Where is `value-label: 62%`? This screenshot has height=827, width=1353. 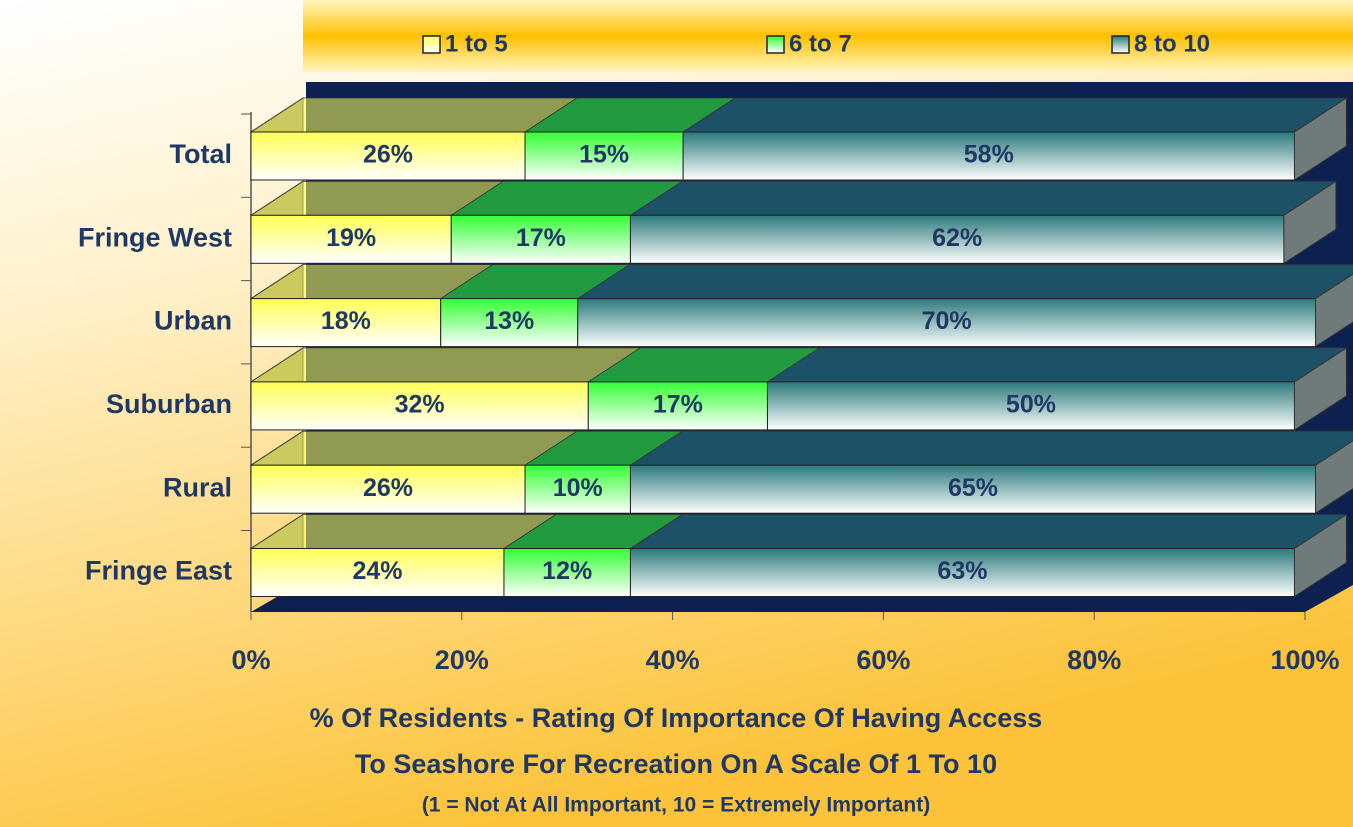 value-label: 62% is located at coordinates (957, 238).